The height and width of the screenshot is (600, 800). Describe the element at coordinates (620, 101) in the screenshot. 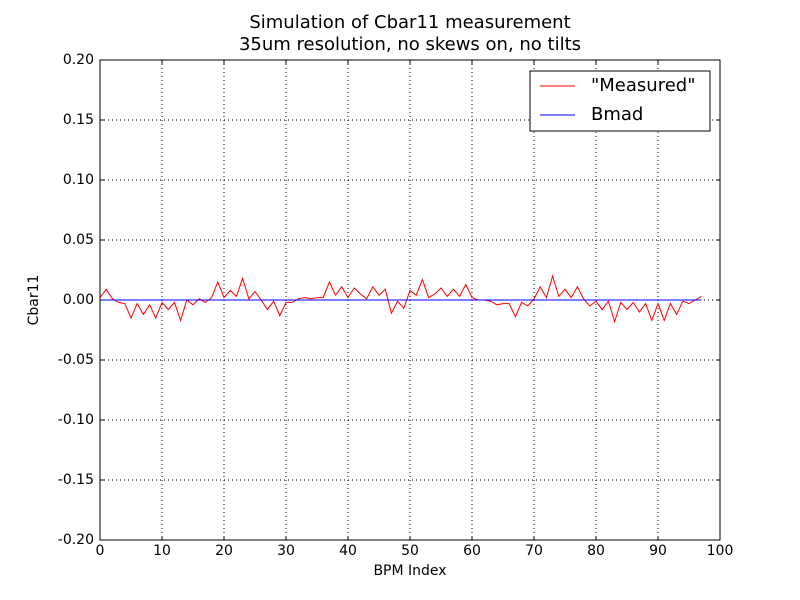

I see `legend-box` at that location.